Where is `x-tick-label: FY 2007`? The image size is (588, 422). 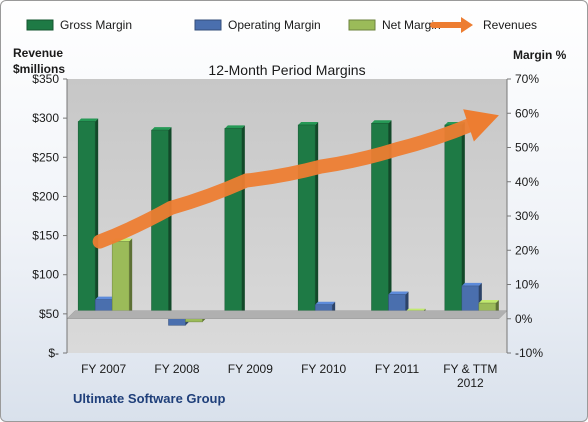 x-tick-label: FY 2007 is located at coordinates (103, 369).